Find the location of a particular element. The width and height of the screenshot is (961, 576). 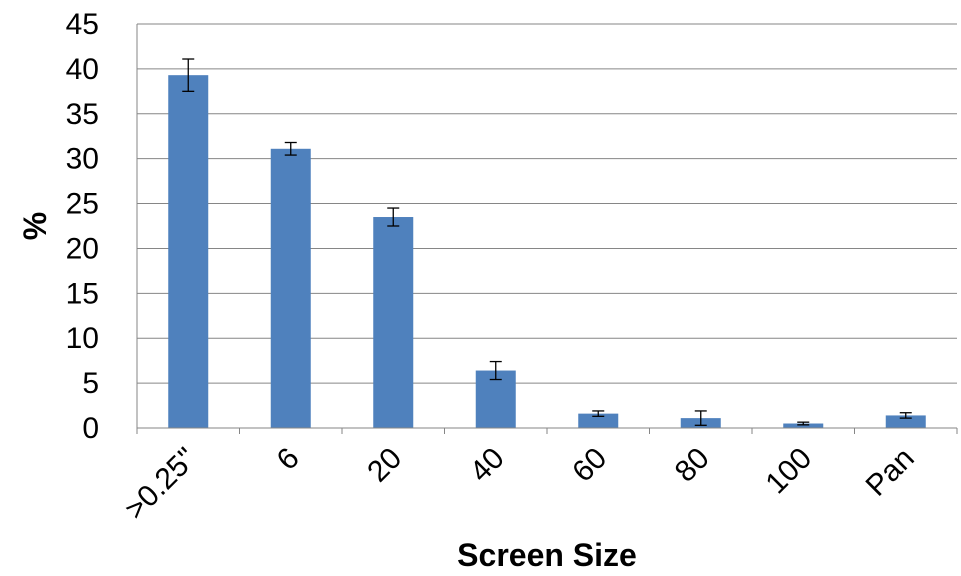

y-tick-label: 30 is located at coordinates (82, 159).